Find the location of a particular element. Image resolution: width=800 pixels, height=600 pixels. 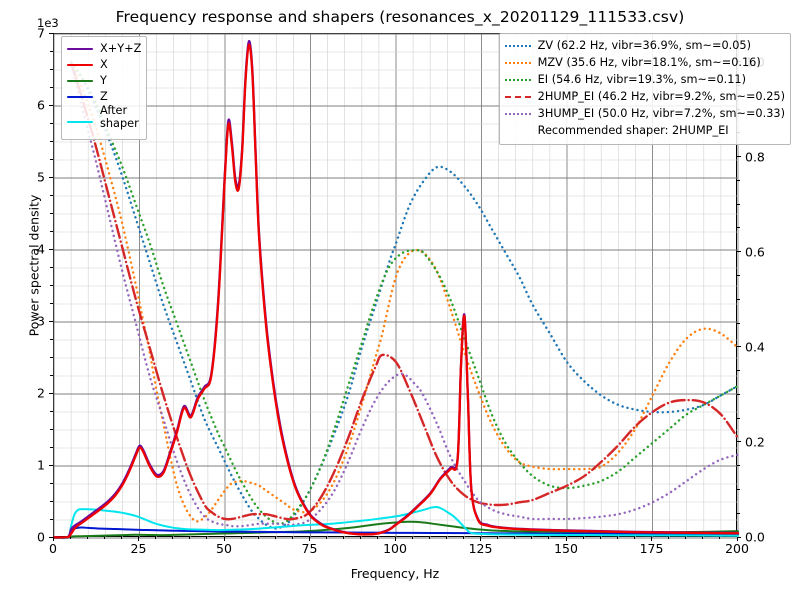

legend-psd: X+Y+Z X Y Z After shaper is located at coordinates (104, 88).